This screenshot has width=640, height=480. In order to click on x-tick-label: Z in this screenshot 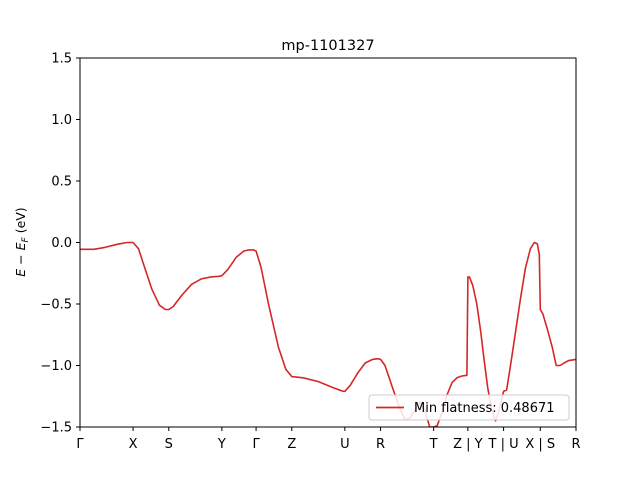, I will do `click(291, 444)`.